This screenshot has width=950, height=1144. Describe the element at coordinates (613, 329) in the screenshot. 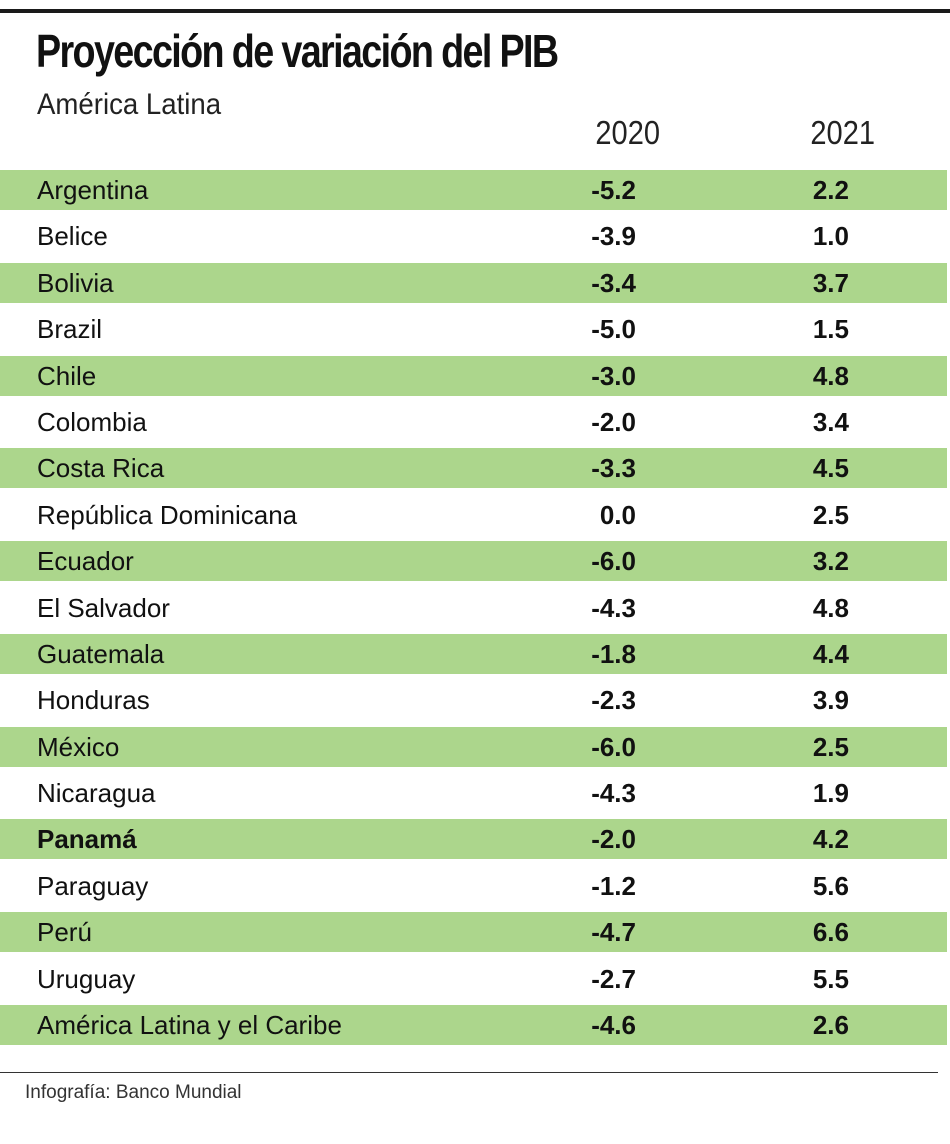

I see `value-2020: -5.0` at that location.